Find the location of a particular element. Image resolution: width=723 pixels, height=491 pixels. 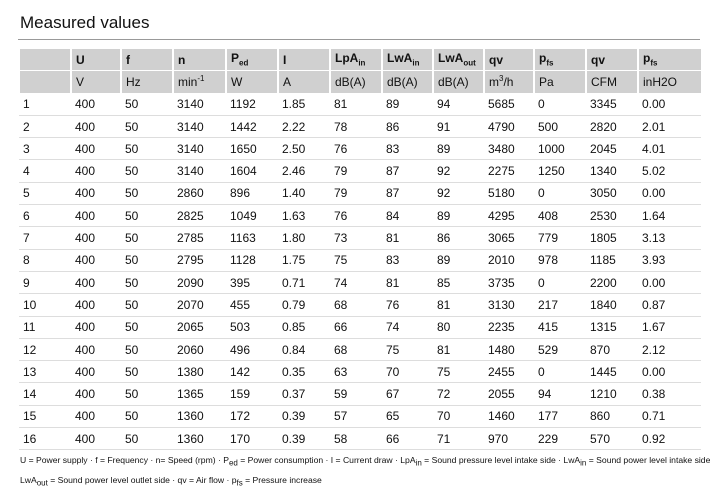

cell: 0.71 is located at coordinates (669, 417).